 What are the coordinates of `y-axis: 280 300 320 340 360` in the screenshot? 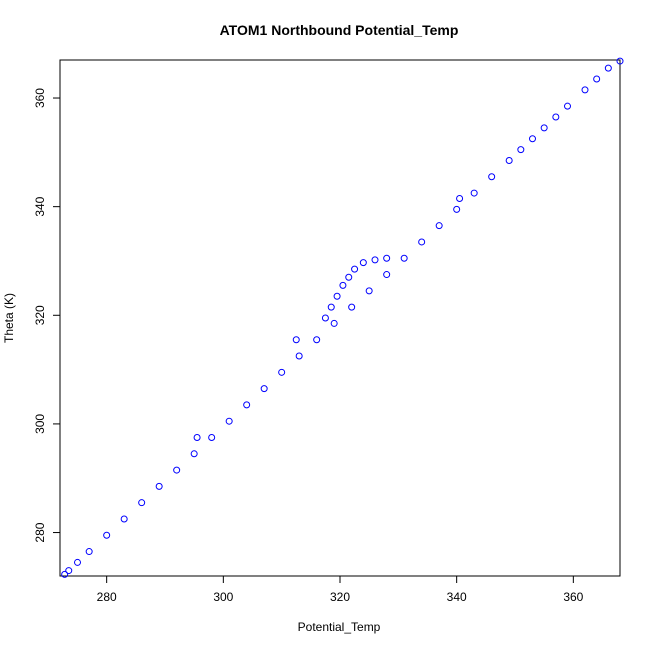 It's located at (47, 315).